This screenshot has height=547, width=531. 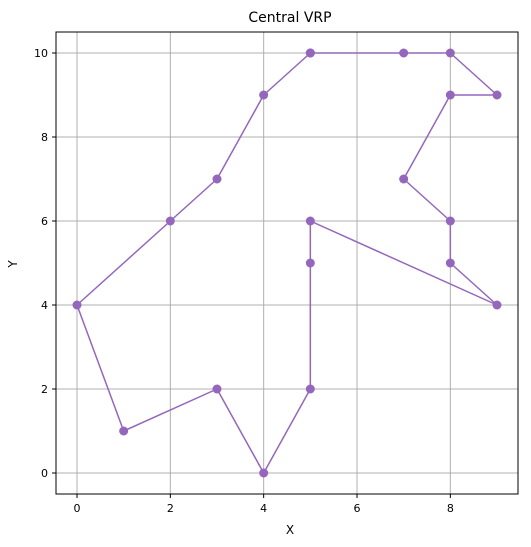 I want to click on x-tick-label: 4, so click(x=263, y=508).